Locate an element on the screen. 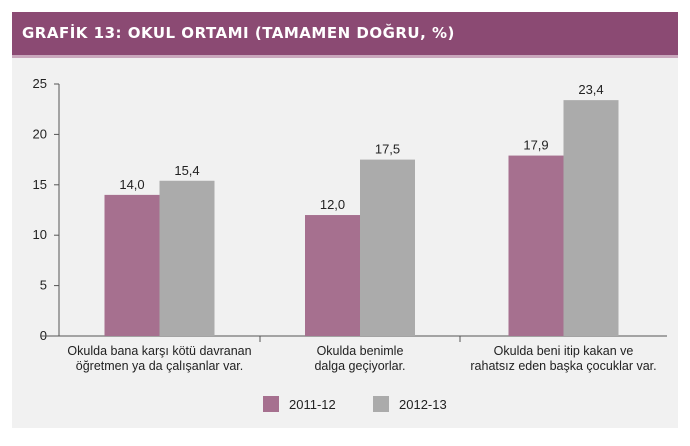  bar-value-label: 12,0 is located at coordinates (332, 204).